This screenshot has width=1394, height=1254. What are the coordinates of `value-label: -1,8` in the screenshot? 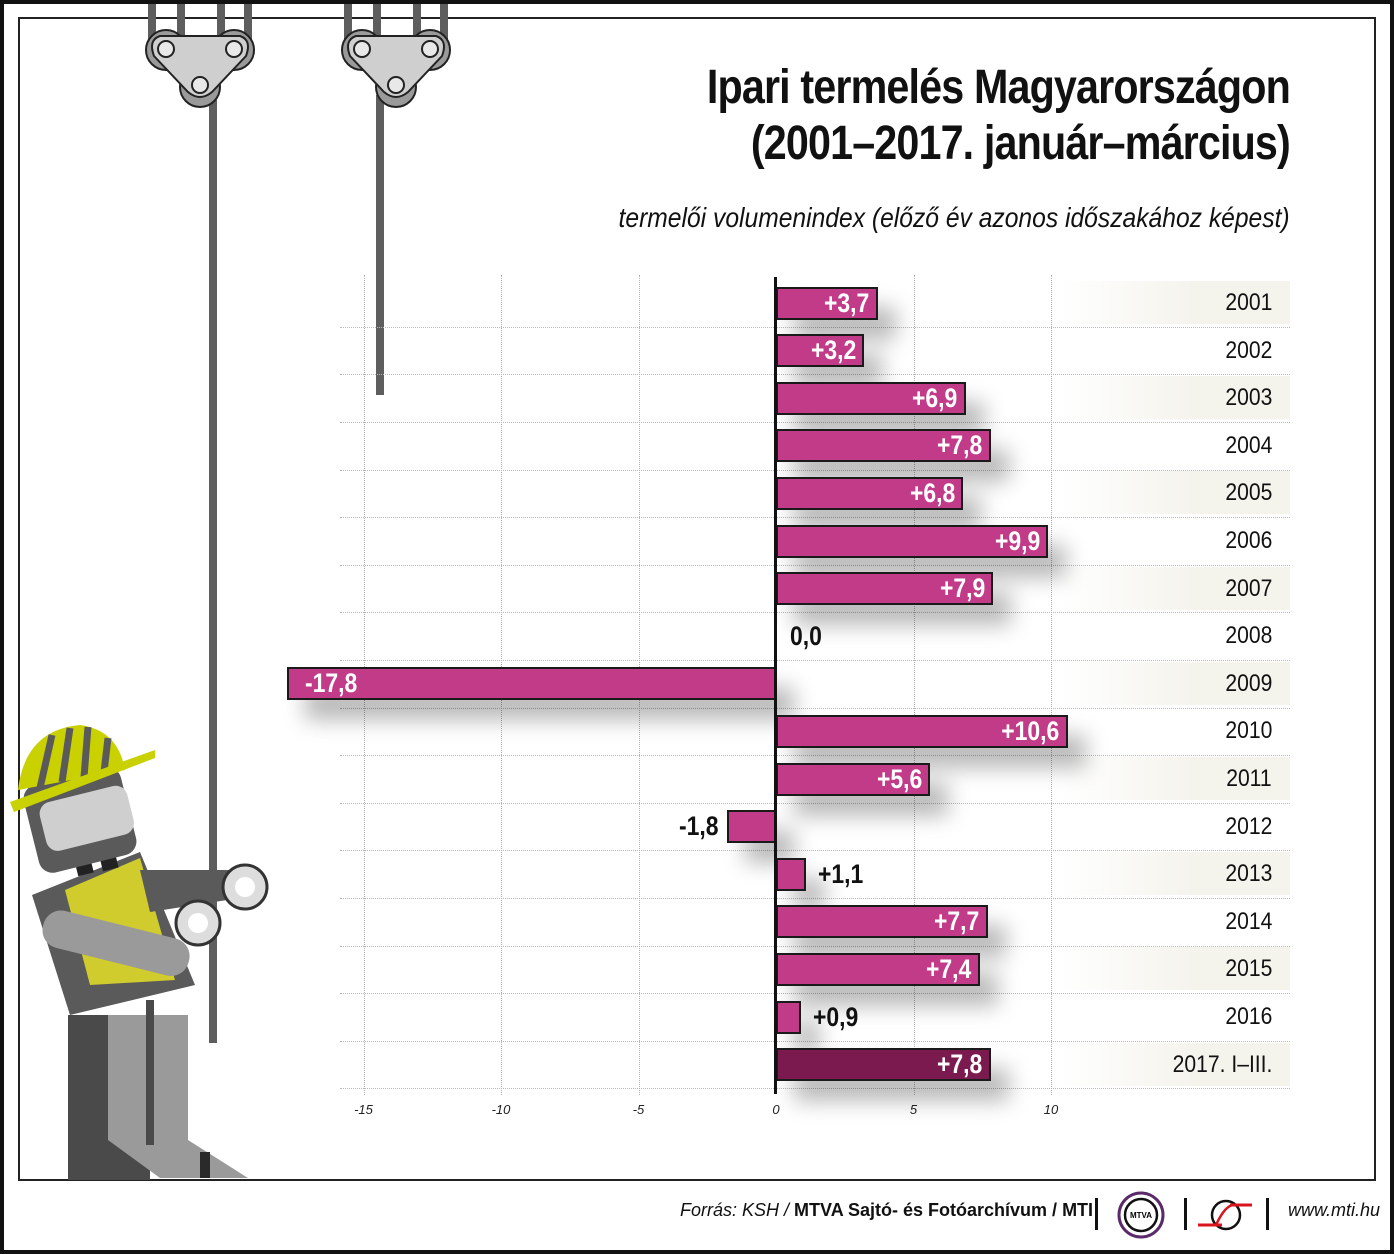 It's located at (698, 826).